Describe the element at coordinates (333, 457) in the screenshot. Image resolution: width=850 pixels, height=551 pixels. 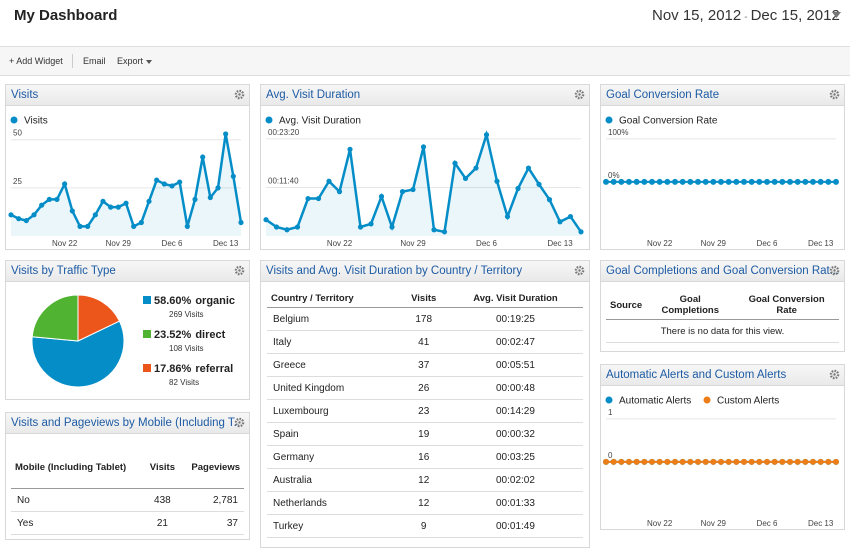
I see `table-cell: Germany` at that location.